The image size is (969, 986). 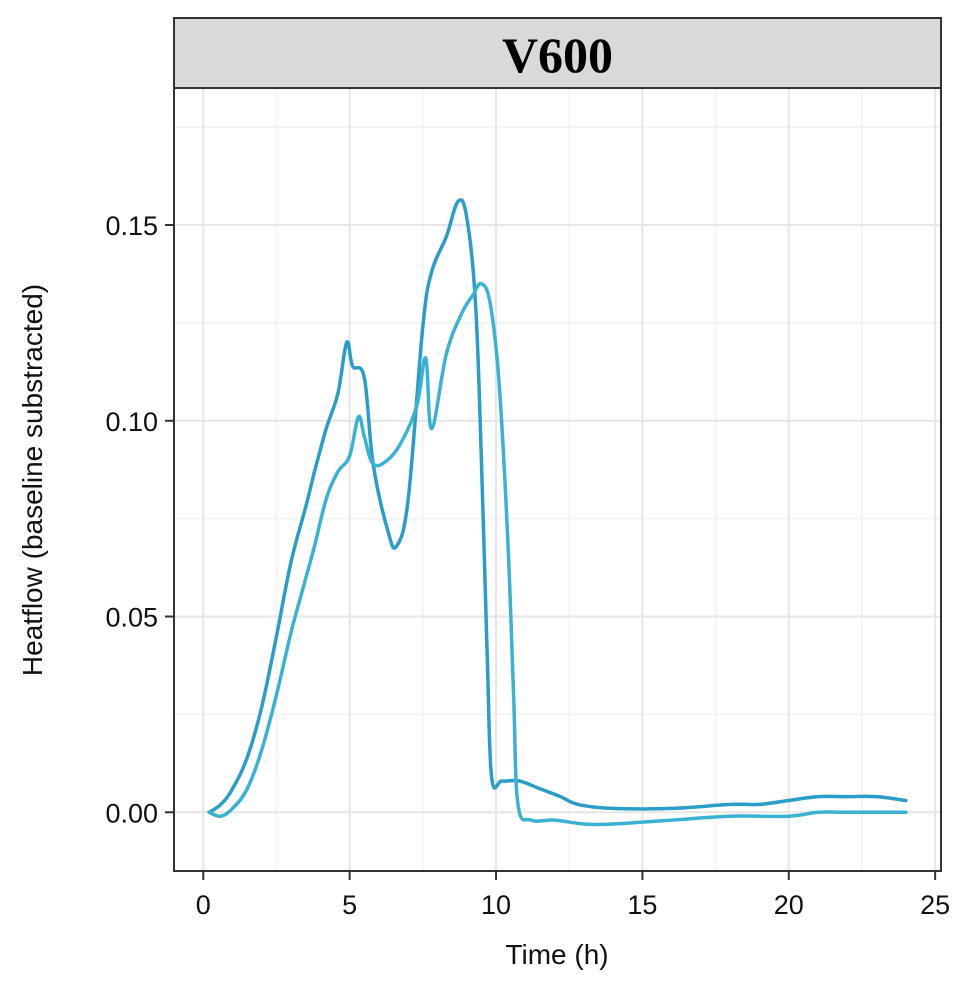 I want to click on chart-title: V600, so click(x=557, y=55).